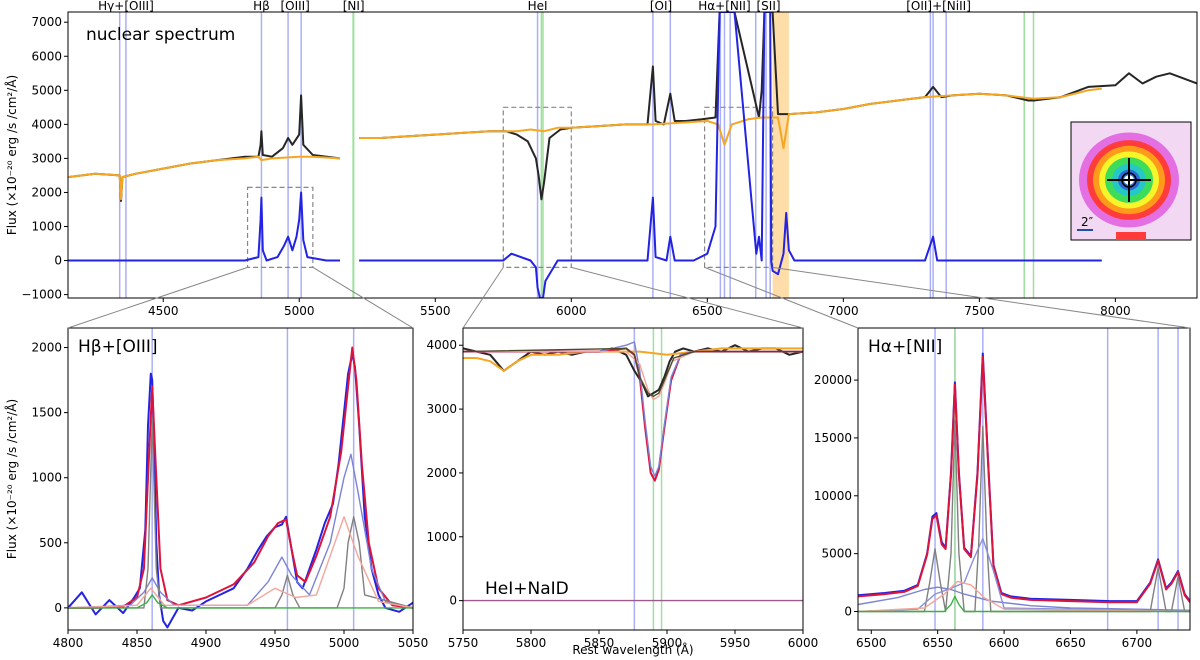  What do you see at coordinates (667, 643) in the screenshot?
I see `x-tick-label: 5900` at bounding box center [667, 643].